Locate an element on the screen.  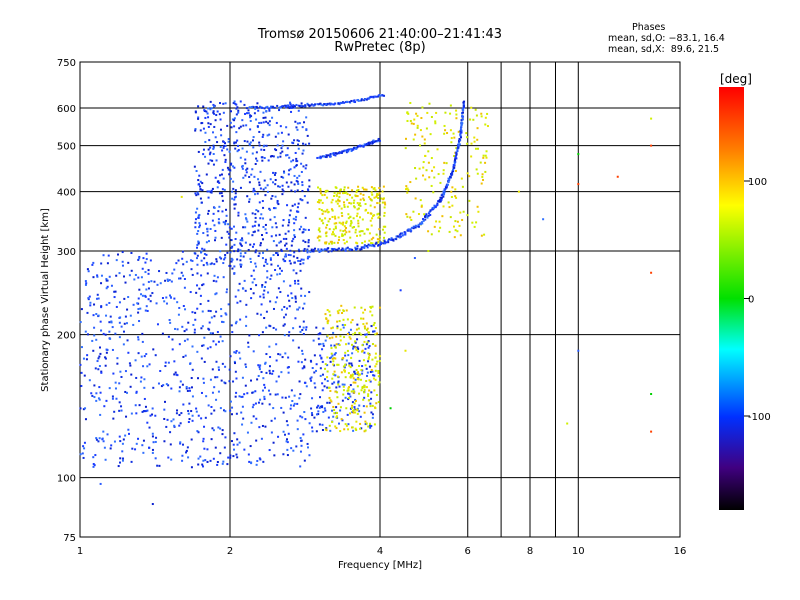
x-axis-label: Frequency [MHz] is located at coordinates (380, 565).